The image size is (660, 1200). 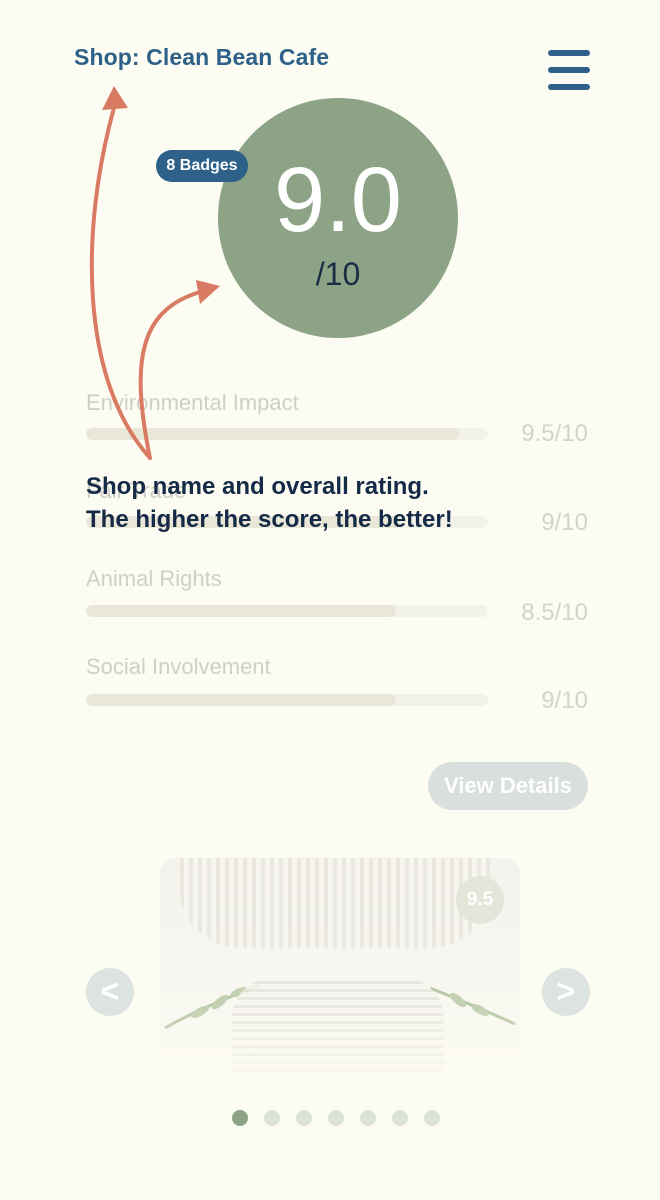 What do you see at coordinates (338, 274) in the screenshot?
I see `overall-score-max: /10` at bounding box center [338, 274].